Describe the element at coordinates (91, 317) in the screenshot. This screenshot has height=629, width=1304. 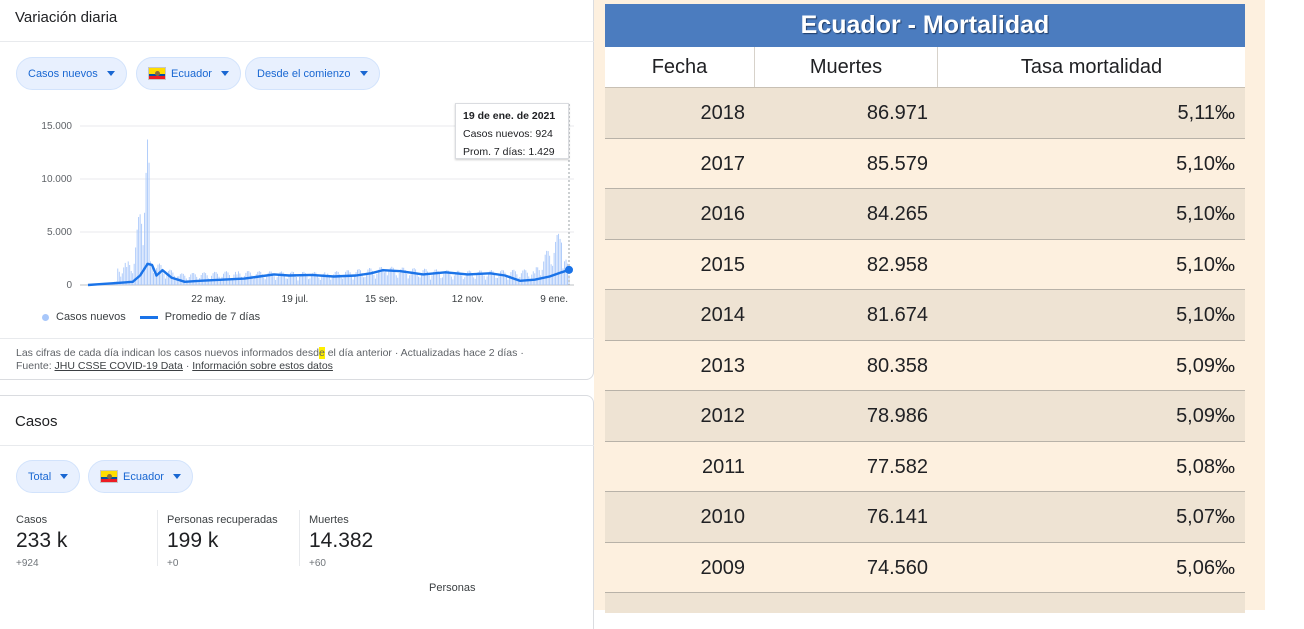
I see `legend-bars-label: Casos nuevos` at that location.